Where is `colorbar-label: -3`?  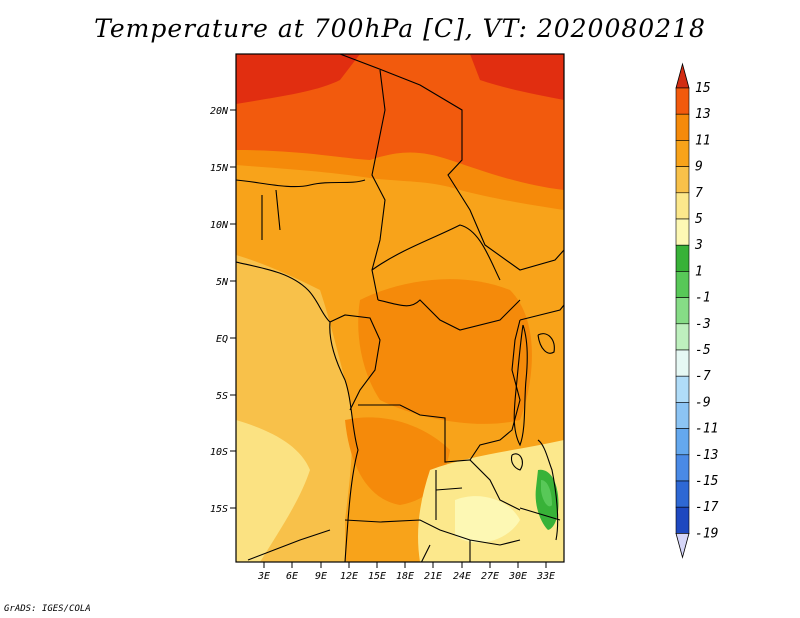
colorbar-label: -3 is located at coordinates (703, 324).